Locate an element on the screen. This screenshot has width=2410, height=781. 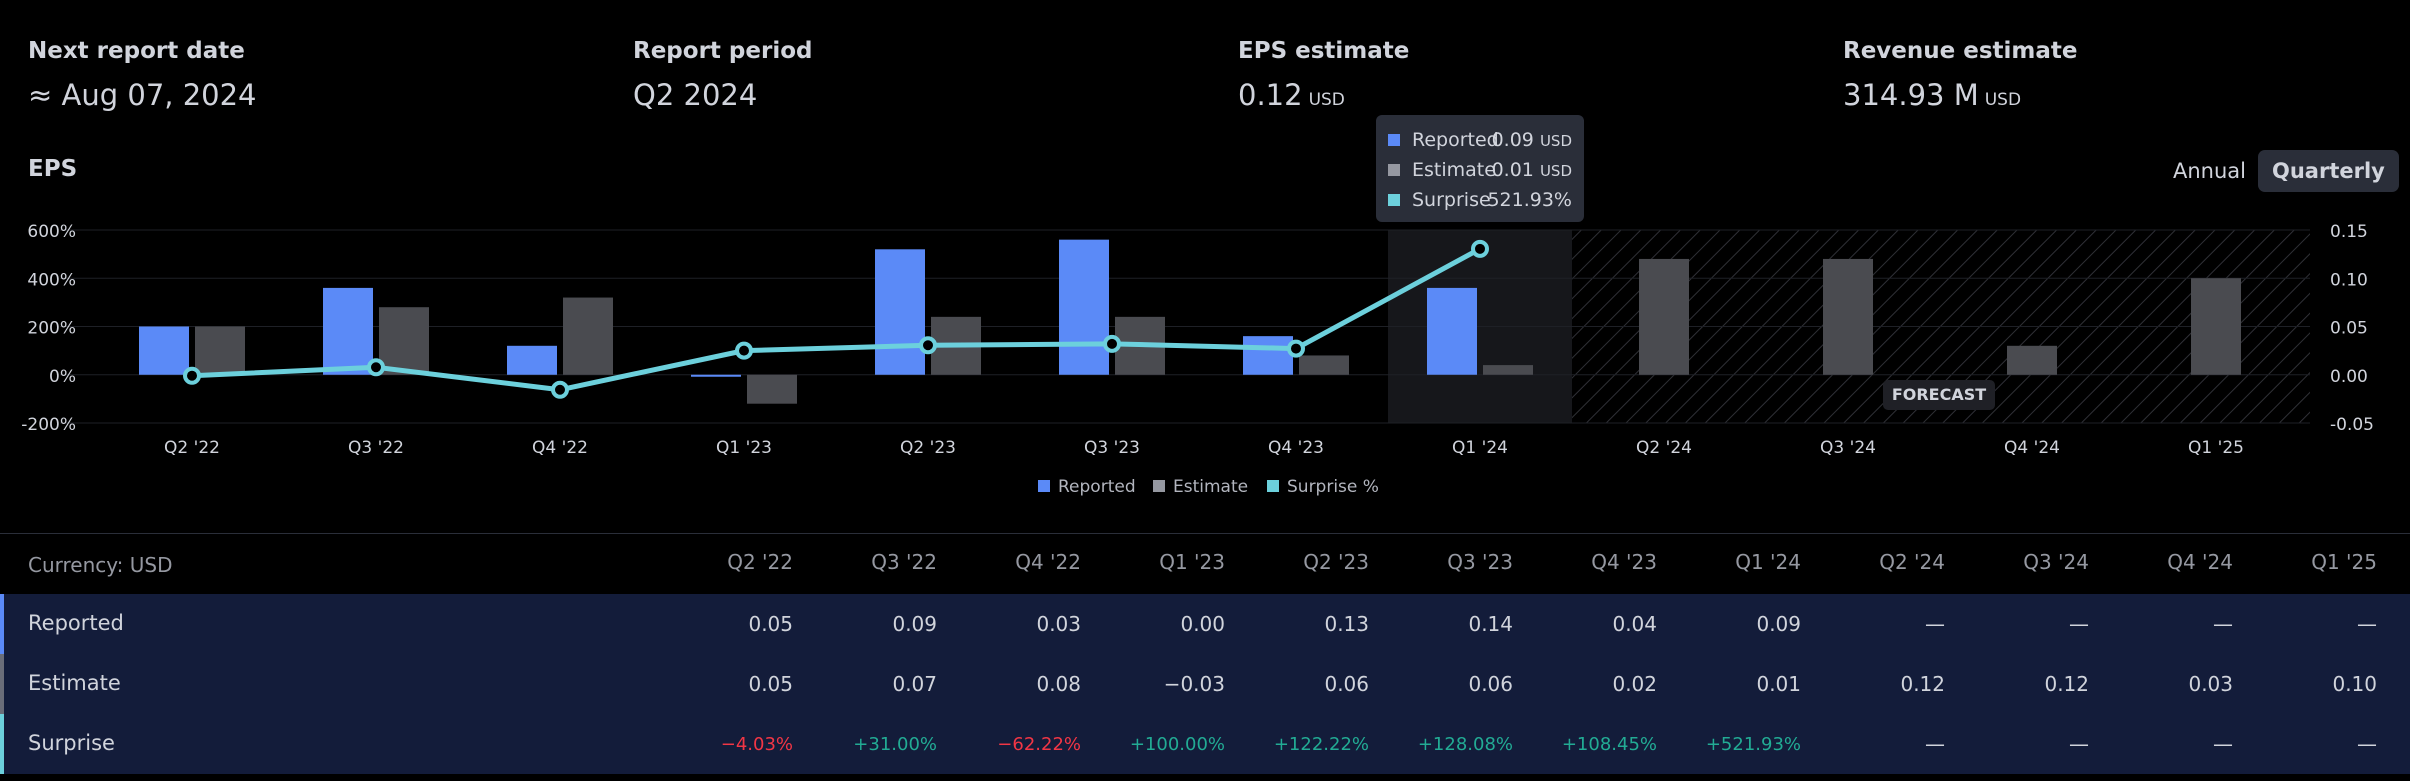
x-axis-tick-label: Q2 '23 is located at coordinates (928, 448).